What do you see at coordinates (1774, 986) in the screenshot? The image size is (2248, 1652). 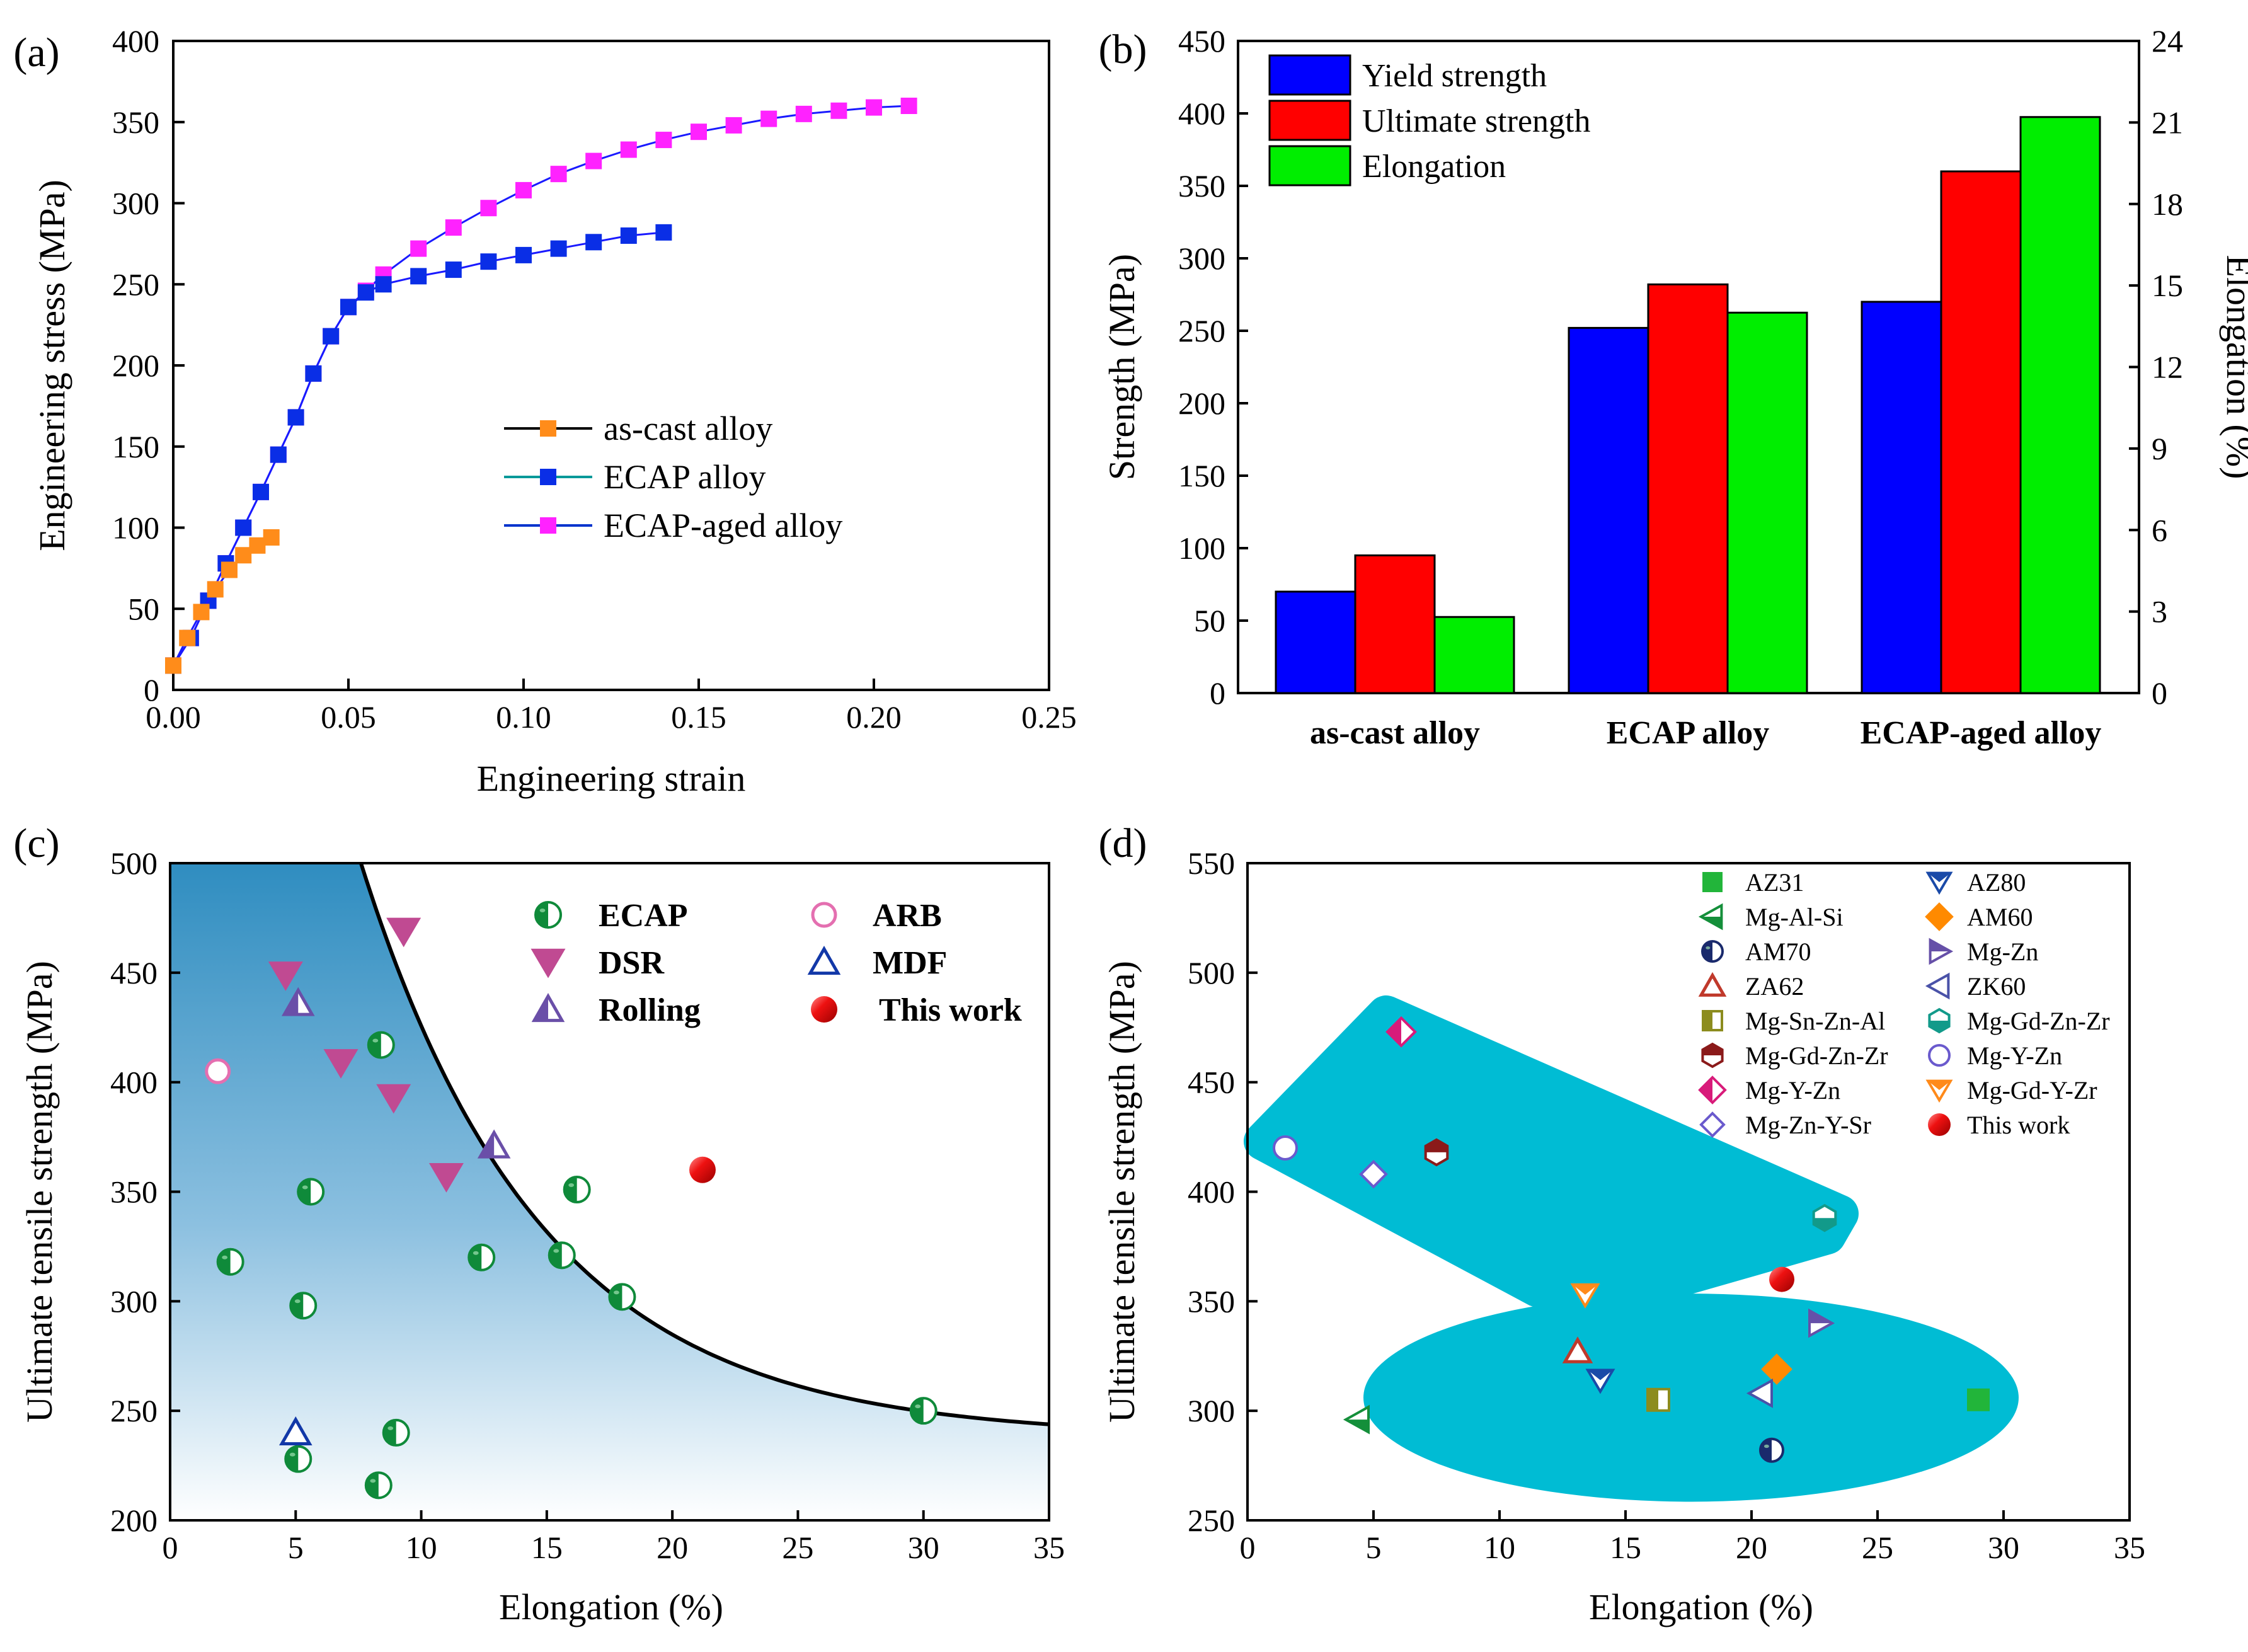 I see `panel-d-legend-label: ZA62` at bounding box center [1774, 986].